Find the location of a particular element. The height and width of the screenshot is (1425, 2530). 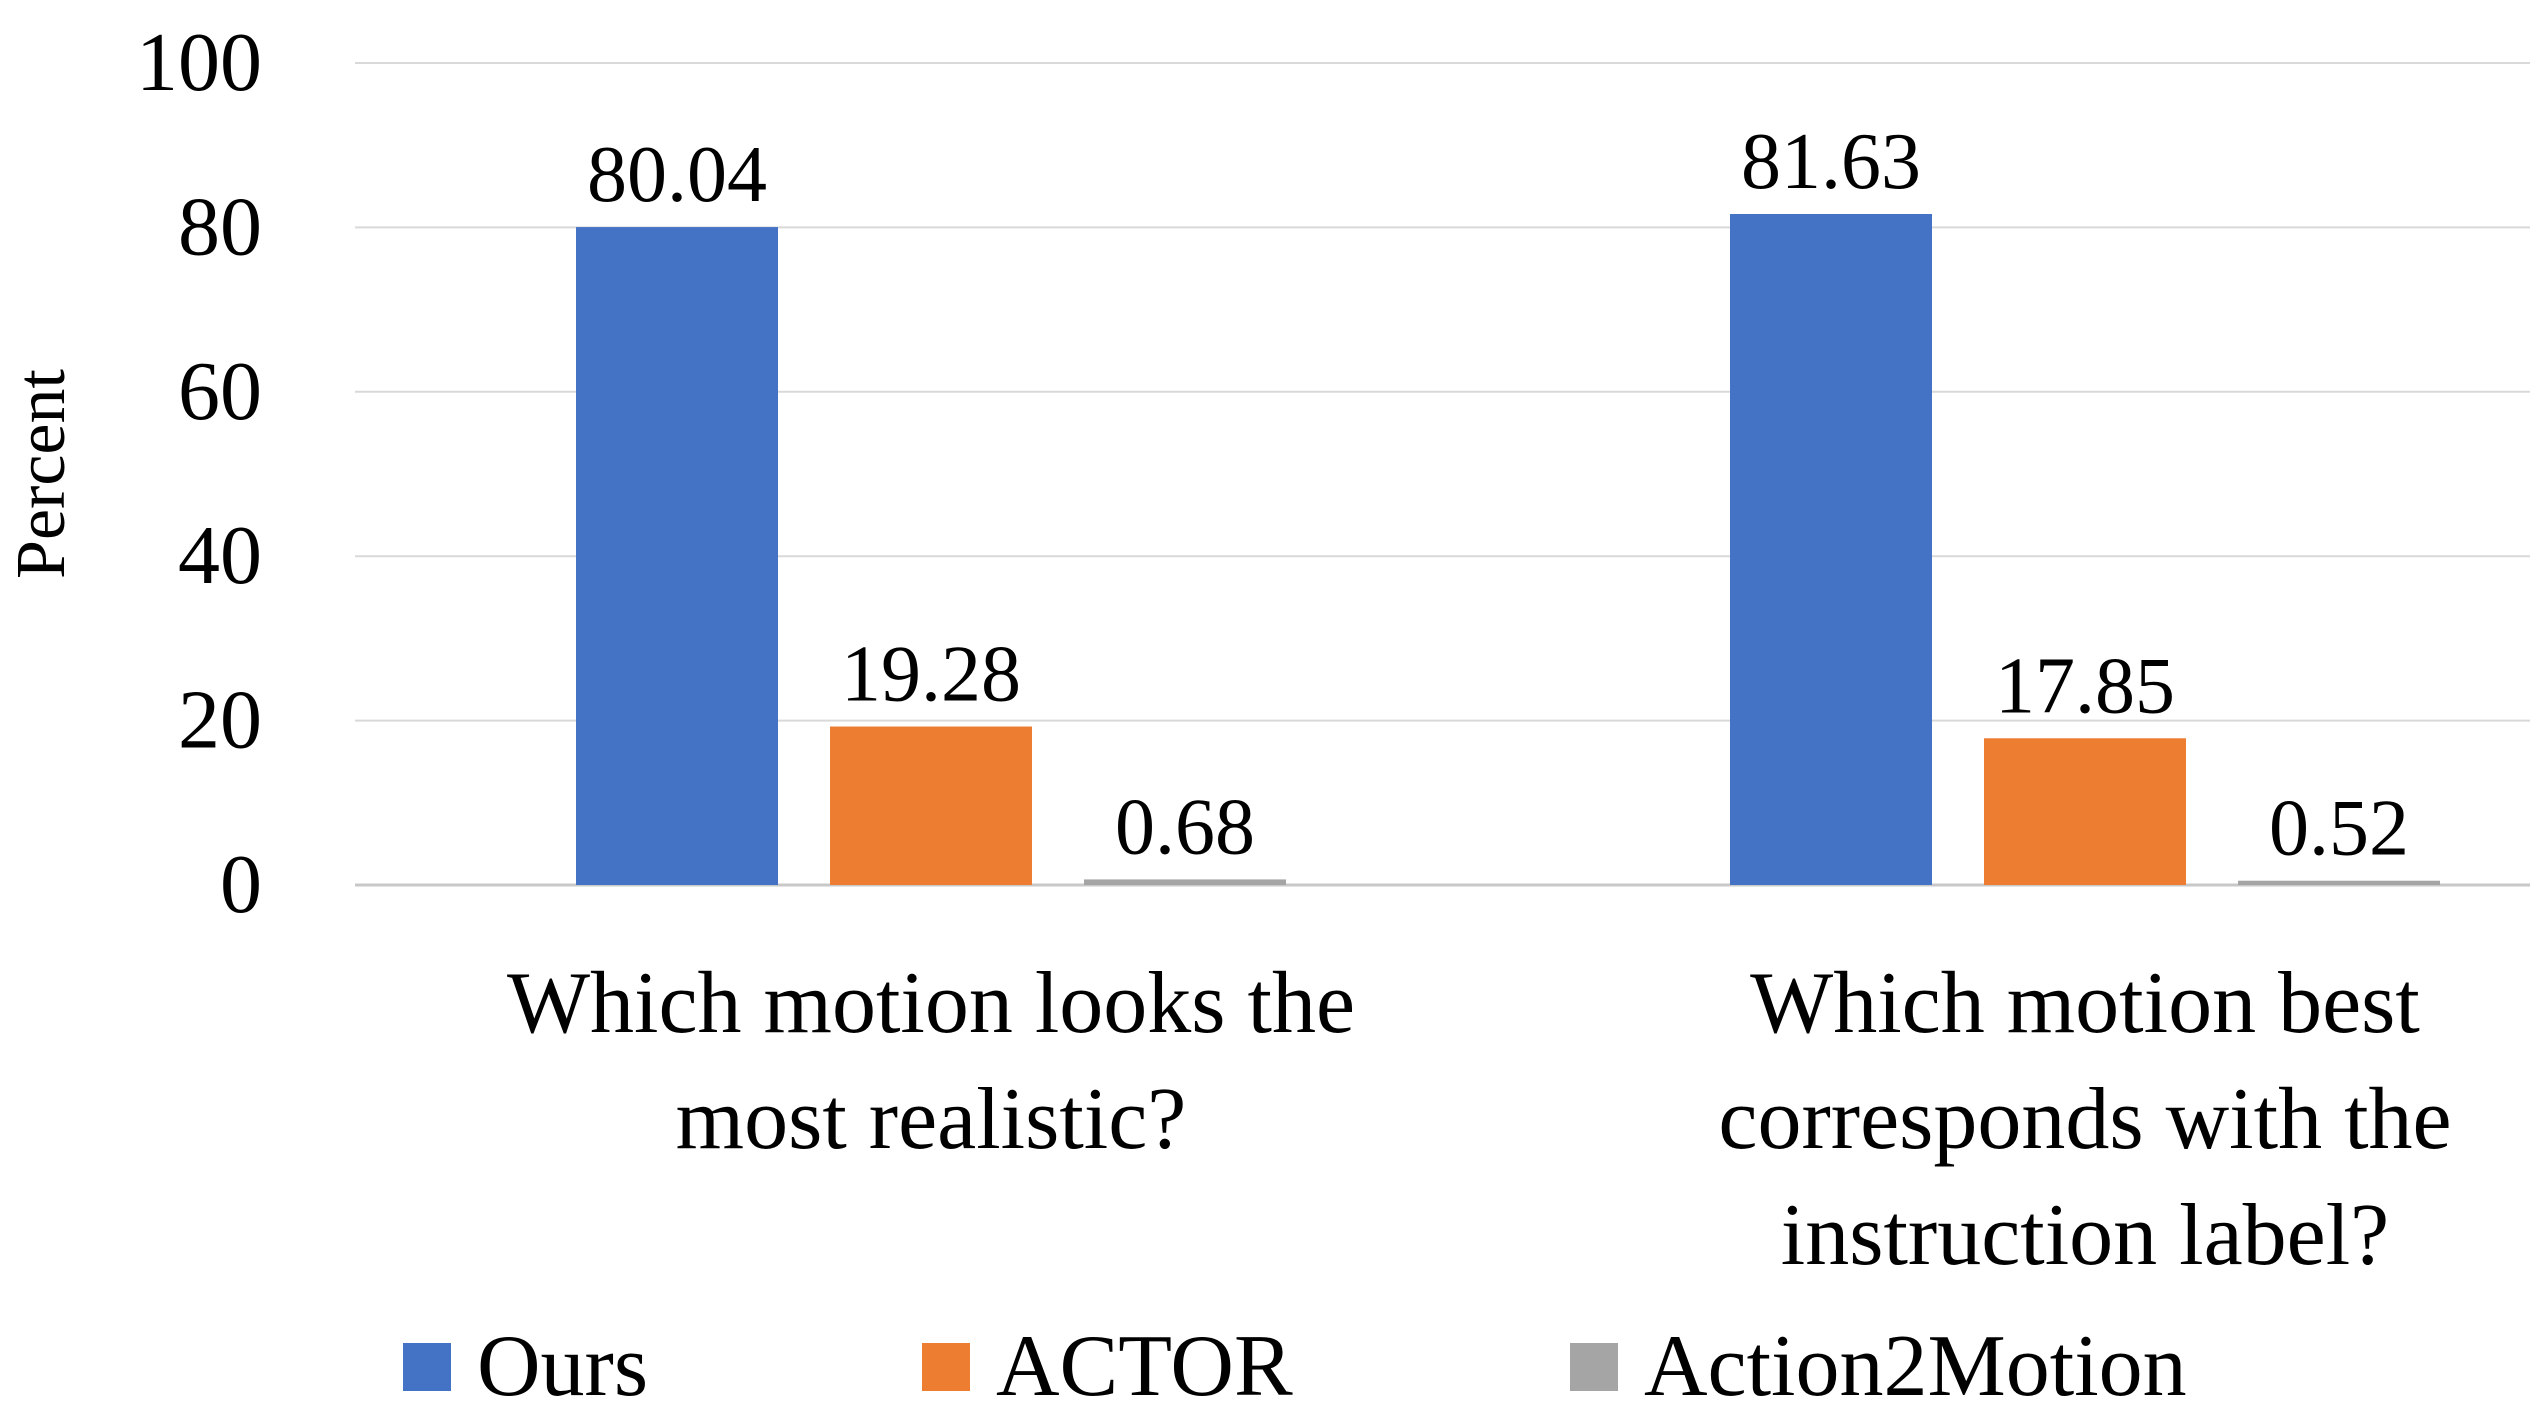

data-label: 0.52 is located at coordinates (2339, 829).